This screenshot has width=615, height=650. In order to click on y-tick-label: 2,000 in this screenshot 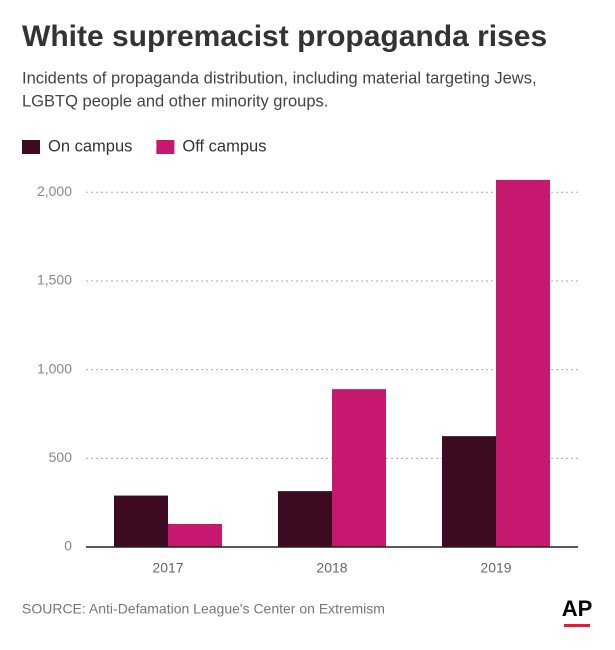, I will do `click(54, 191)`.